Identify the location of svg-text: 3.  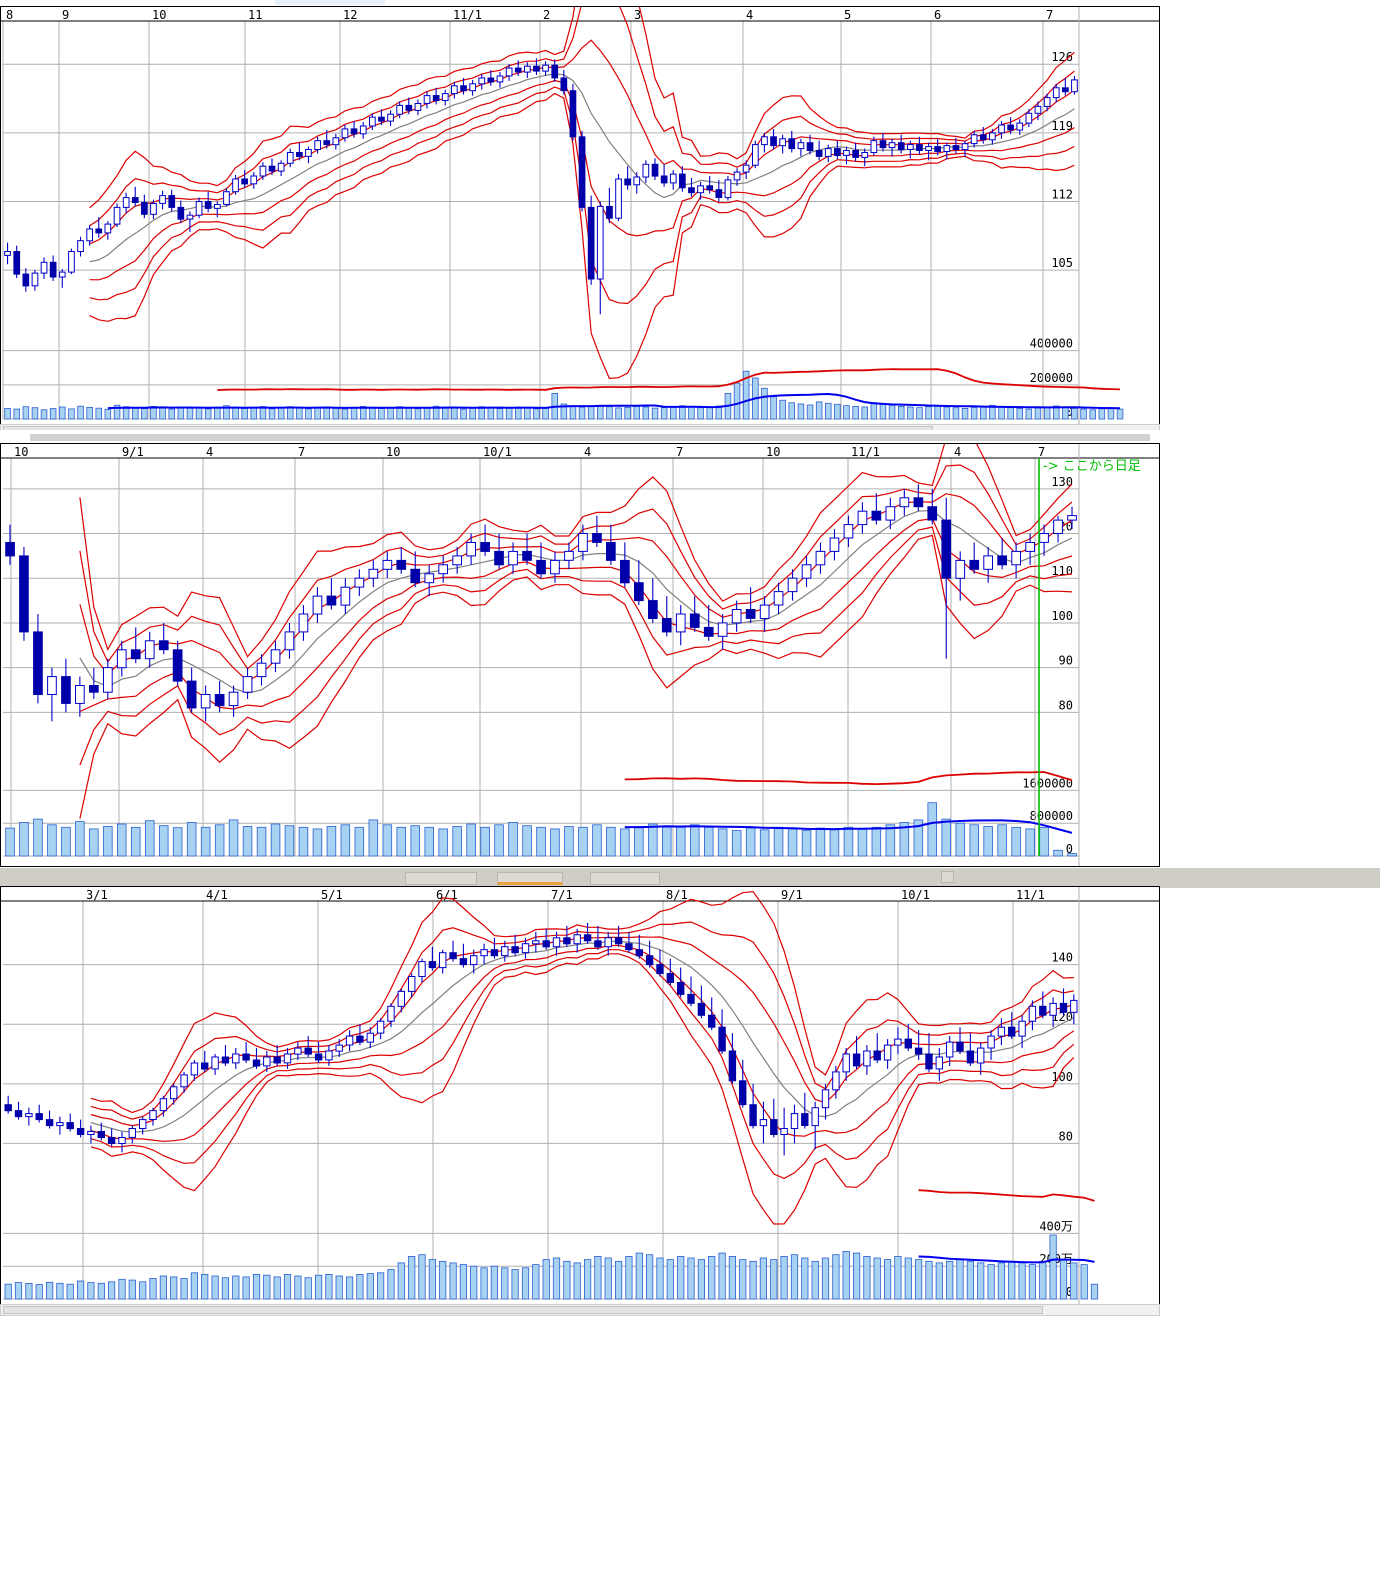
(637, 15).